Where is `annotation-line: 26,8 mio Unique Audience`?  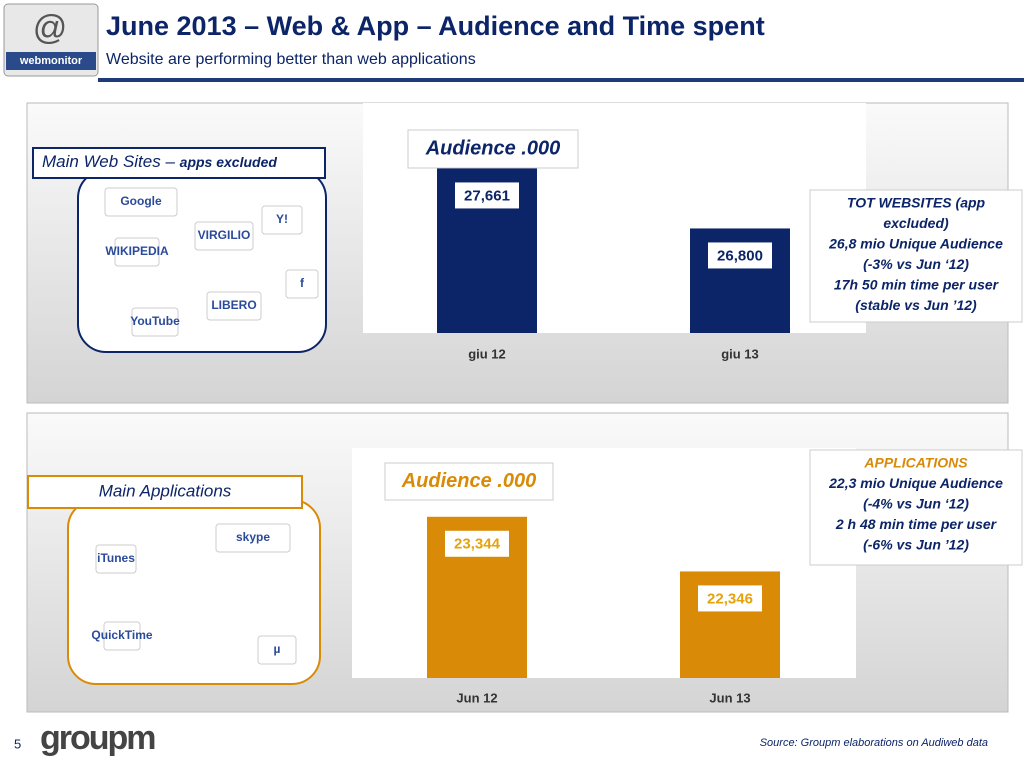 annotation-line: 26,8 mio Unique Audience is located at coordinates (915, 244).